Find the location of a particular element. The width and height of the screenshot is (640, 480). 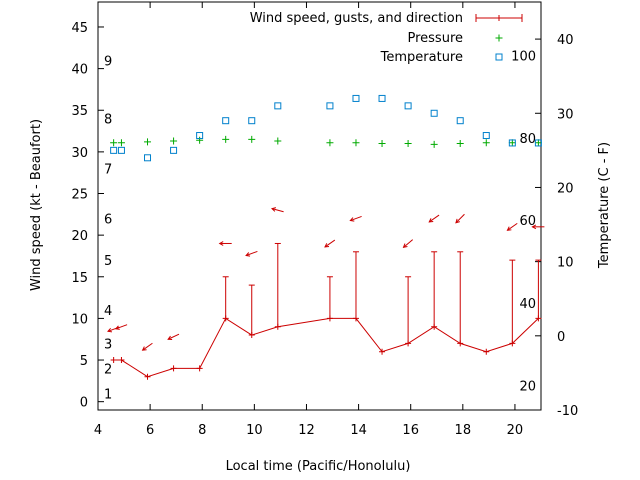

beaufort-label: 8 is located at coordinates (108, 120).